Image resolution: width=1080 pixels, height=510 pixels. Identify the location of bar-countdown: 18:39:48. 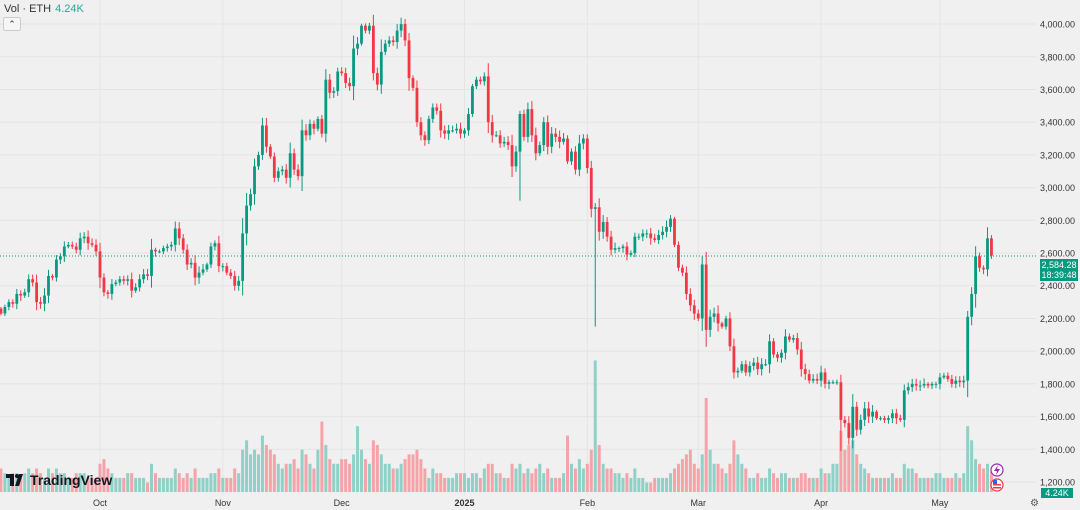
(1059, 275).